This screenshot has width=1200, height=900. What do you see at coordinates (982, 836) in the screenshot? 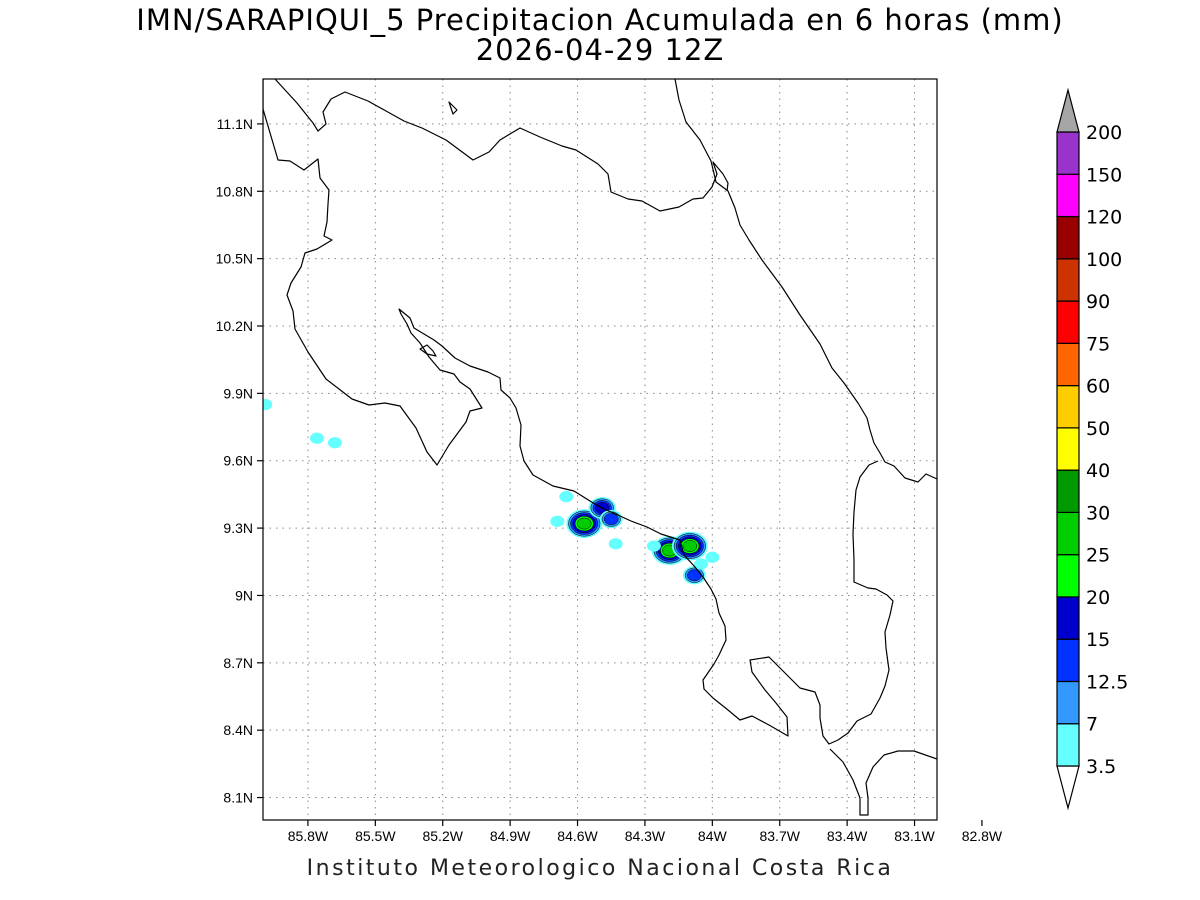
I see `lon-tick-label: 82.8W` at bounding box center [982, 836].